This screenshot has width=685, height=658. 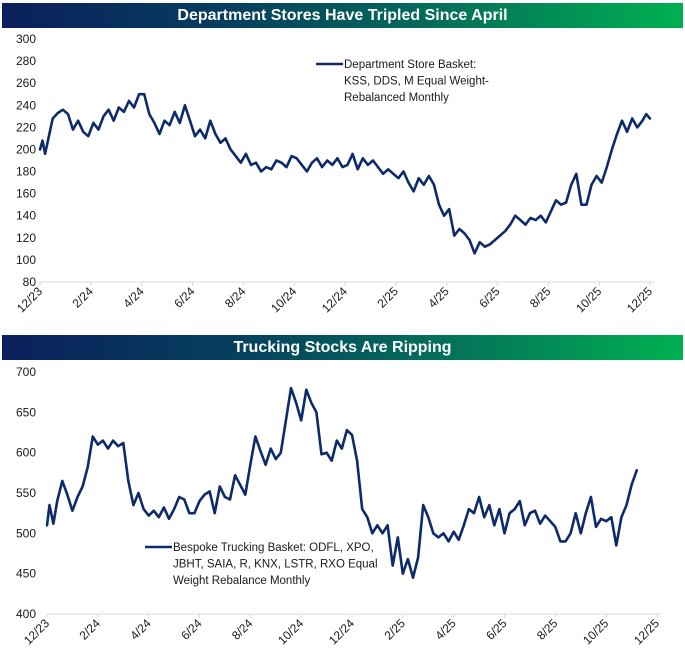 I want to click on y-tick-label: 600, so click(x=26, y=453).